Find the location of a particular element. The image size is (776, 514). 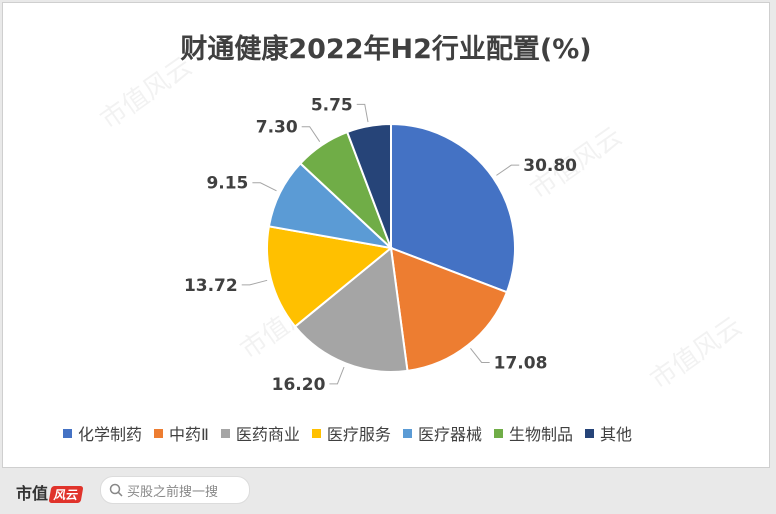

legend-item: 生物制品 is located at coordinates (533, 433).